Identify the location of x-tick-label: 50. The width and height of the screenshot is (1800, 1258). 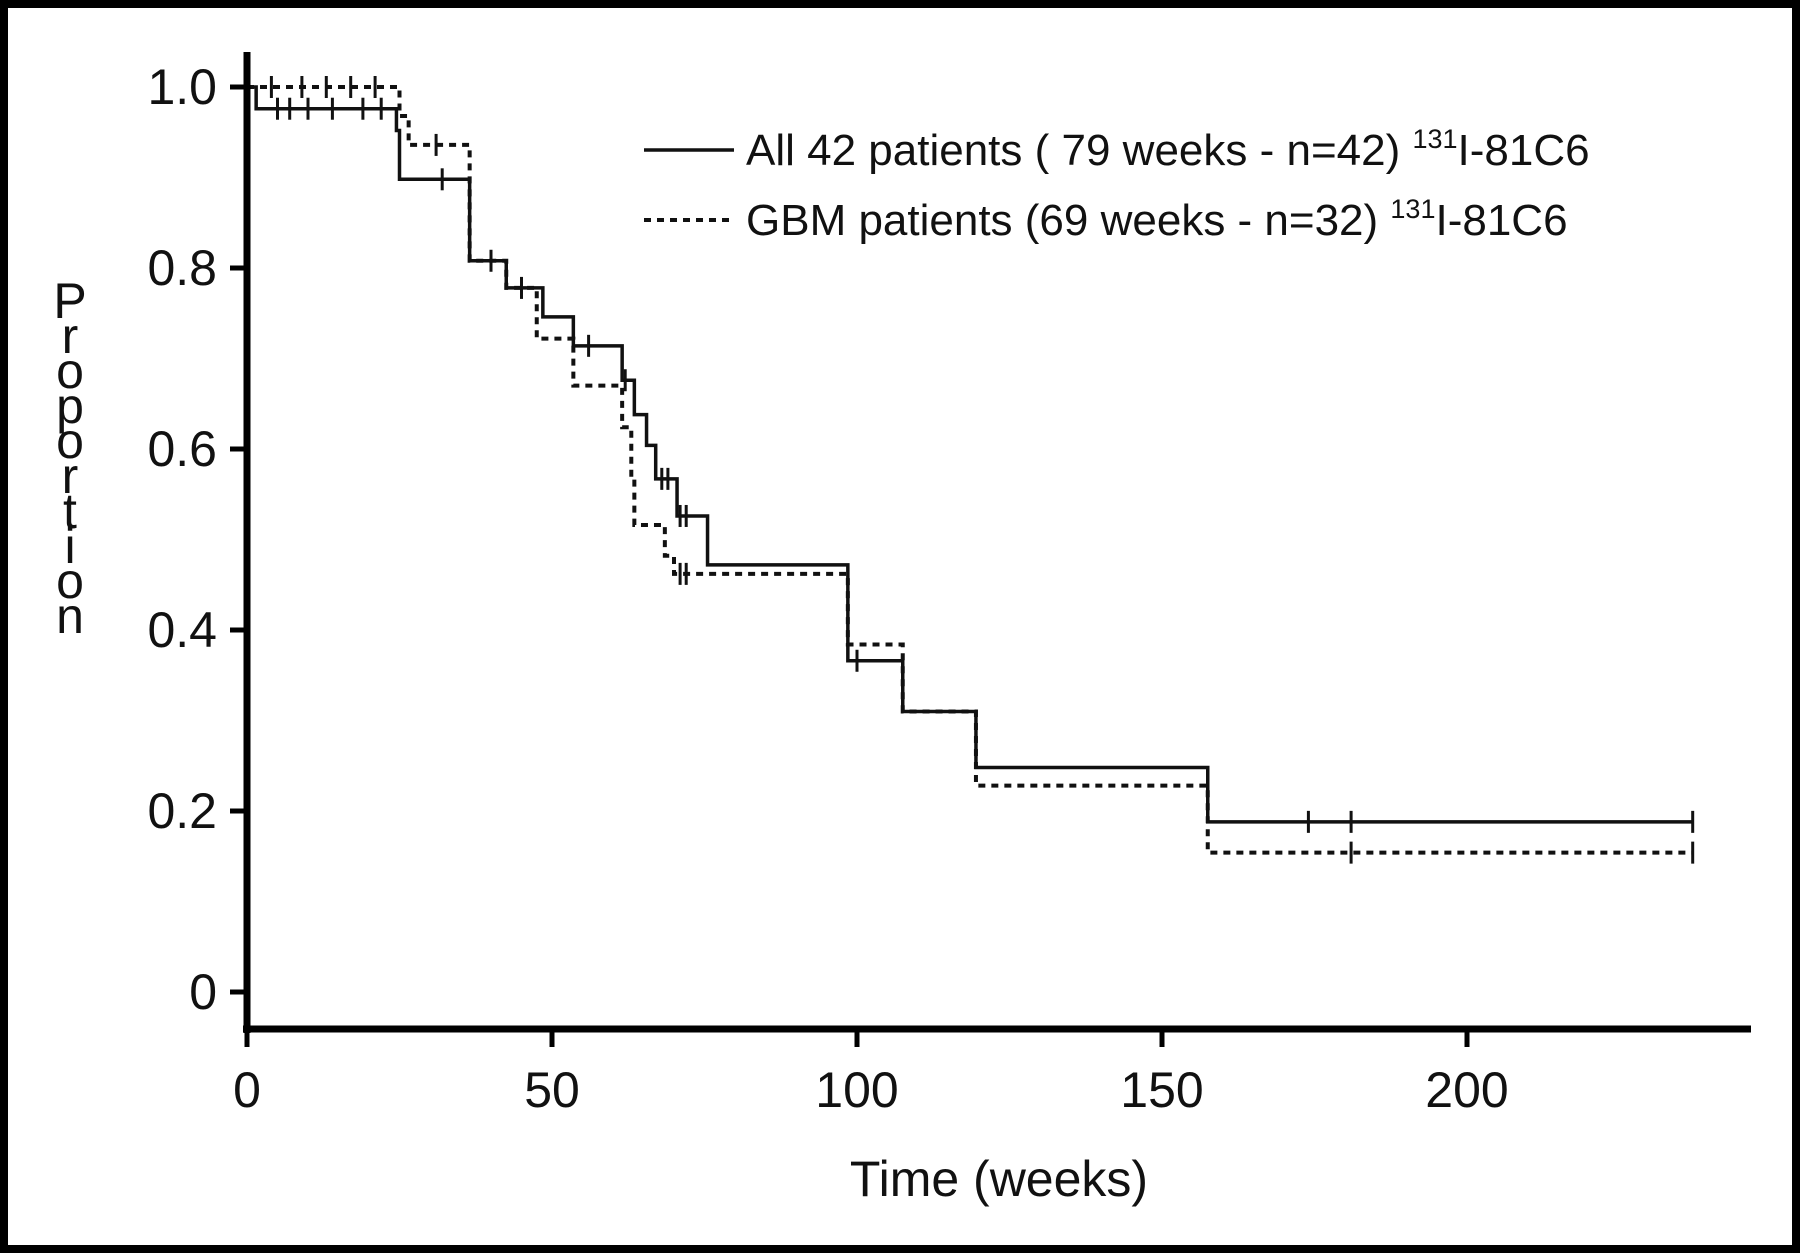
(552, 1090).